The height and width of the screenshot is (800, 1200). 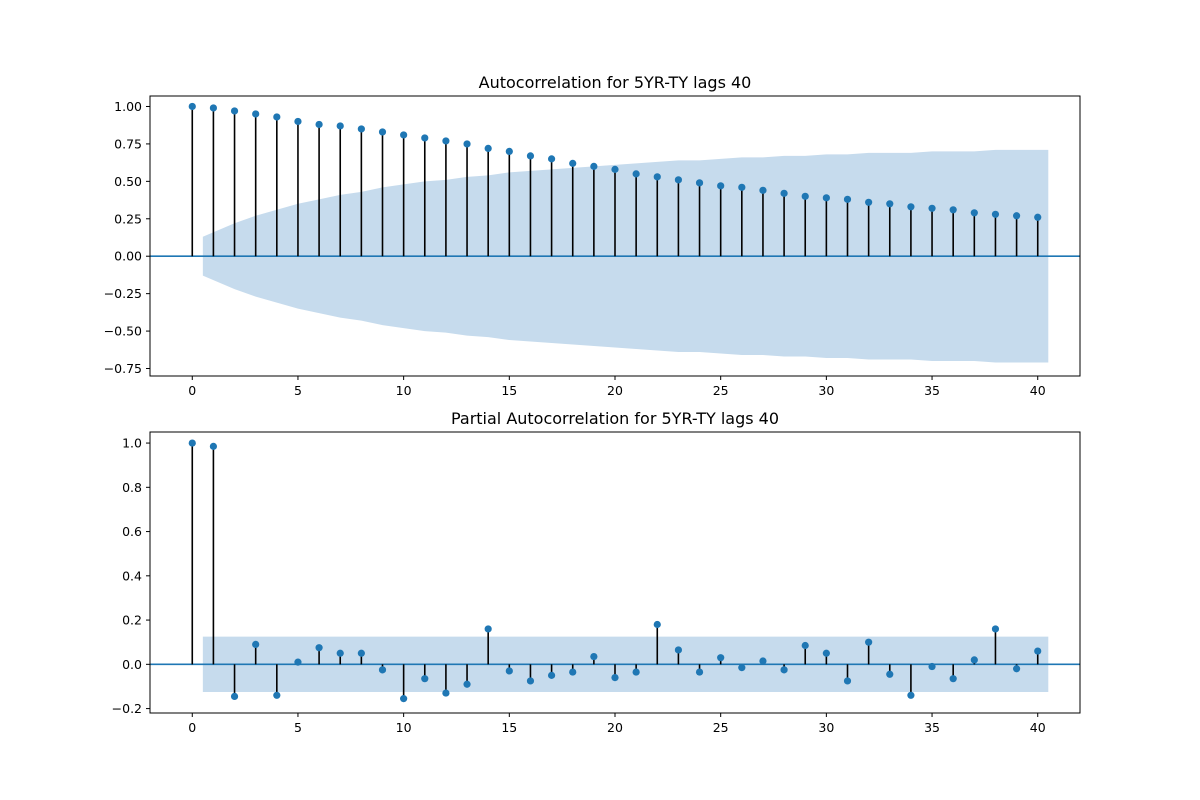 I want to click on acf-stems, so click(x=615, y=181).